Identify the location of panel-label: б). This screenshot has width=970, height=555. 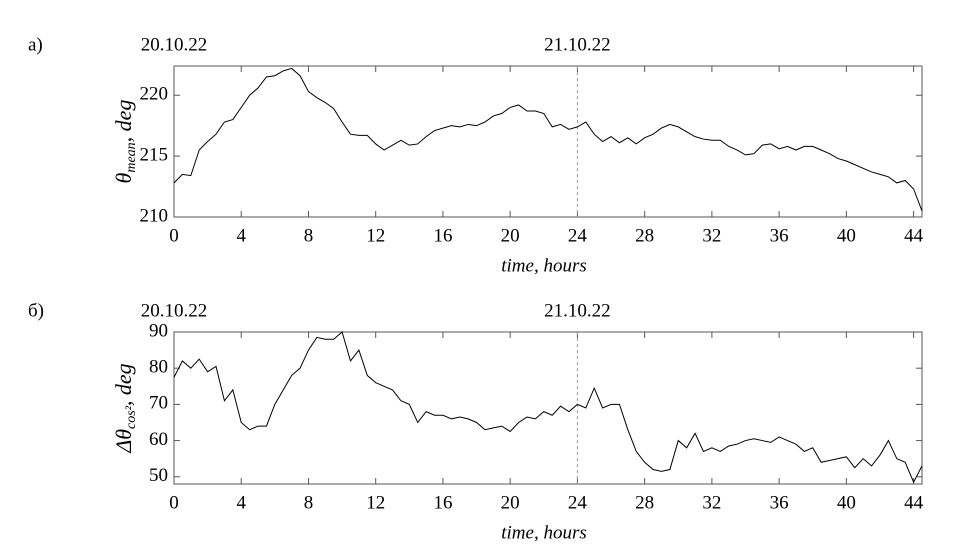
(36, 310).